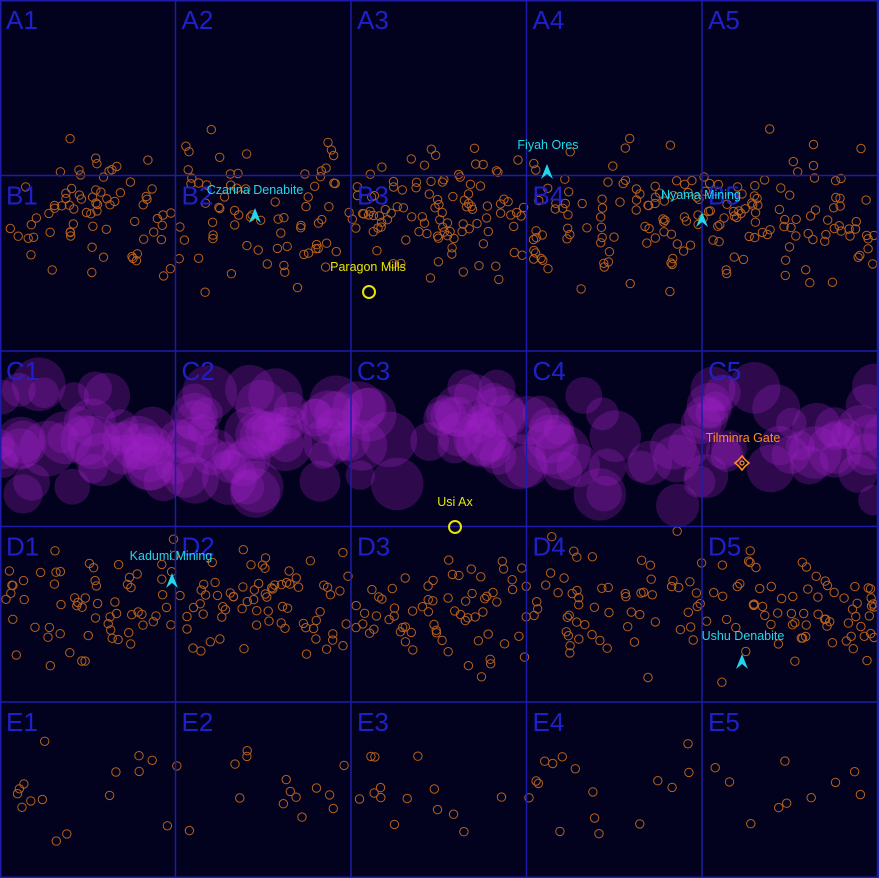  Describe the element at coordinates (549, 196) in the screenshot. I see `sector-label-b4: B4` at that location.